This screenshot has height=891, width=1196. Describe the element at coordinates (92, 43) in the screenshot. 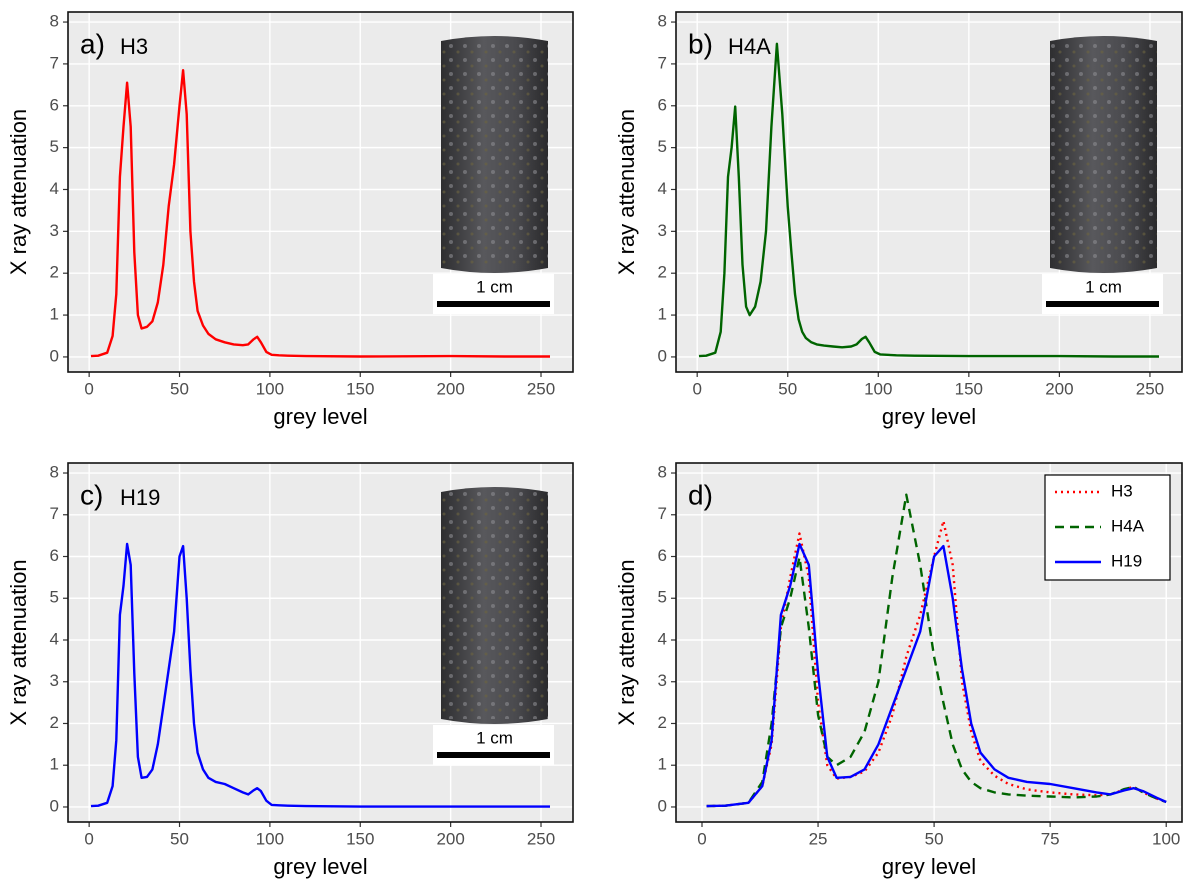

I see `panel-tag: a)` at that location.